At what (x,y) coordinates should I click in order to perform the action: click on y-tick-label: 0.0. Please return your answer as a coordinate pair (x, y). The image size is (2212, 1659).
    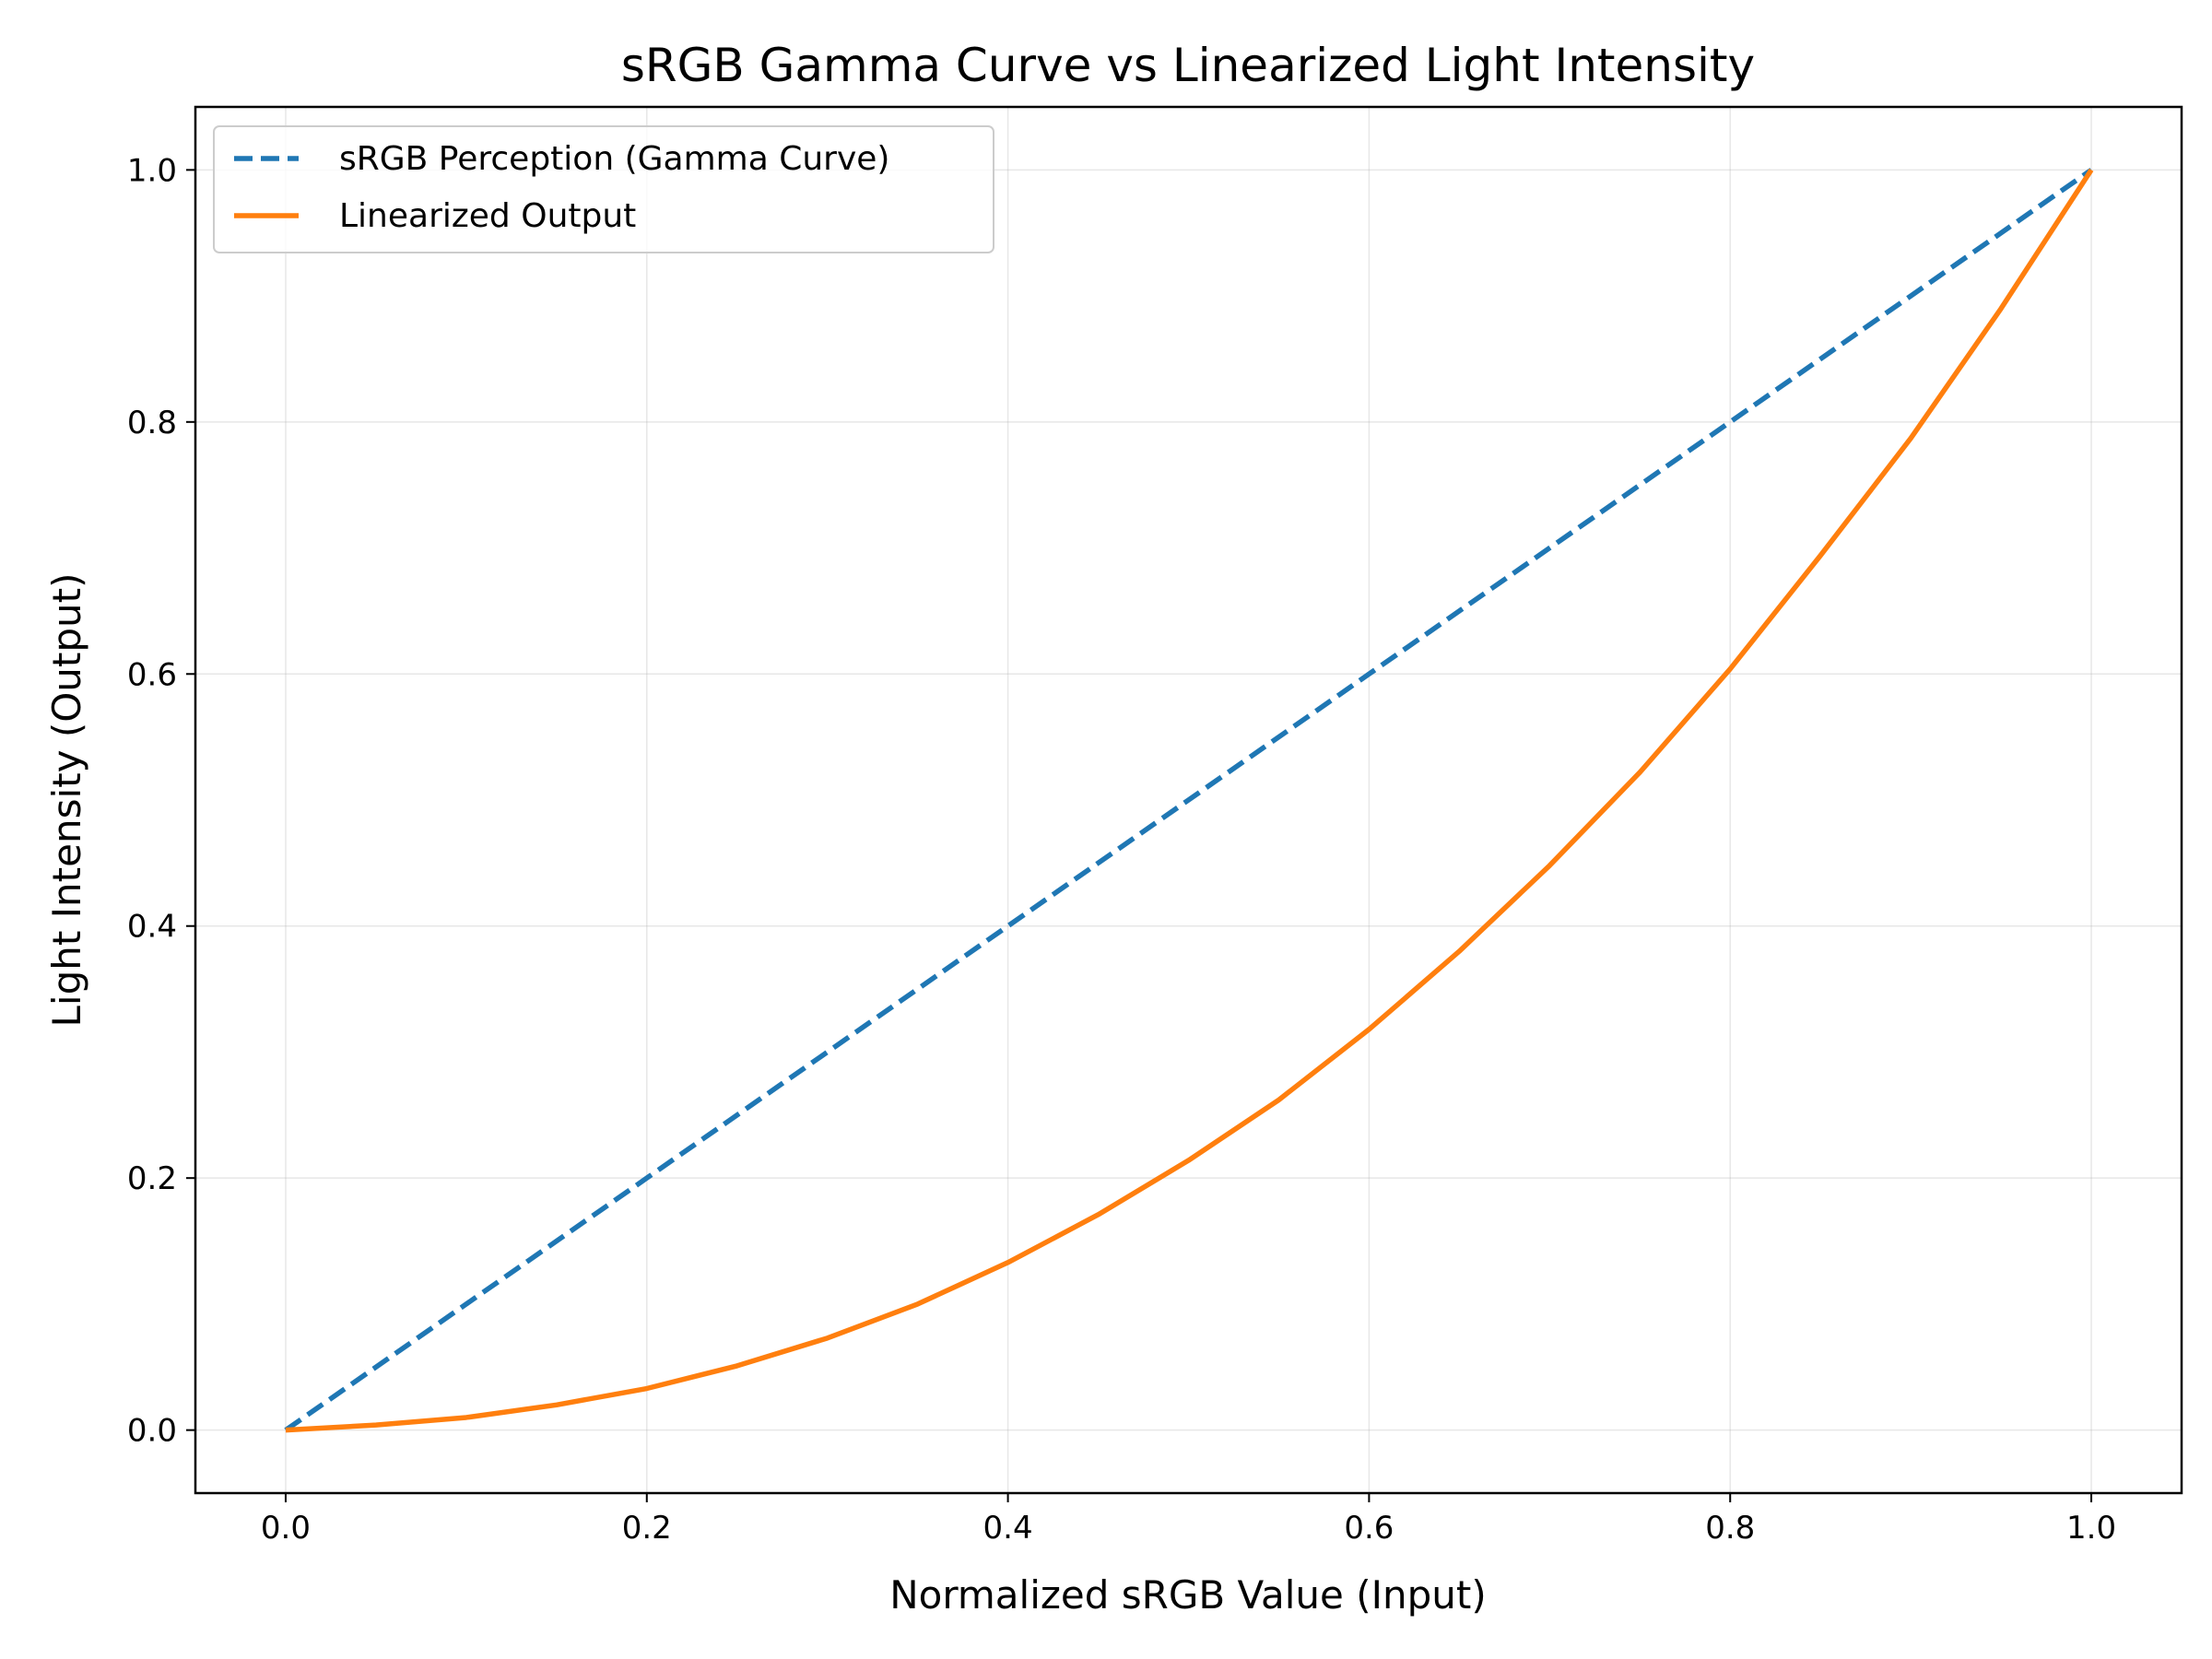
    Looking at the image, I should click on (152, 1431).